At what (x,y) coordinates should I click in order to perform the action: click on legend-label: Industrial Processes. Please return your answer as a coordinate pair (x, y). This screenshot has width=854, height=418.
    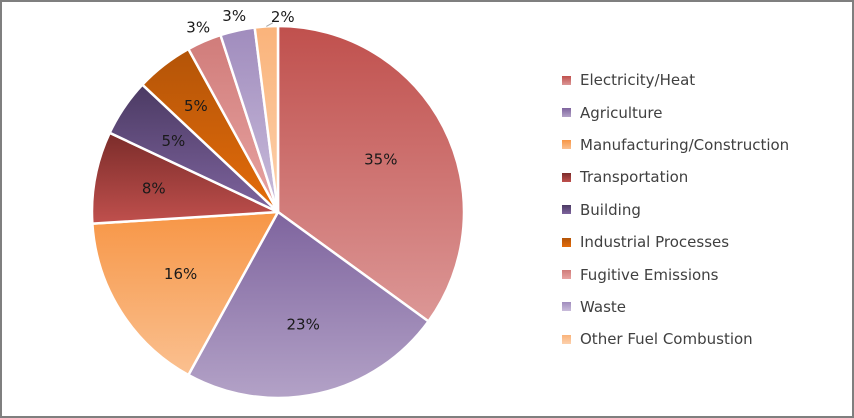
    Looking at the image, I should click on (655, 242).